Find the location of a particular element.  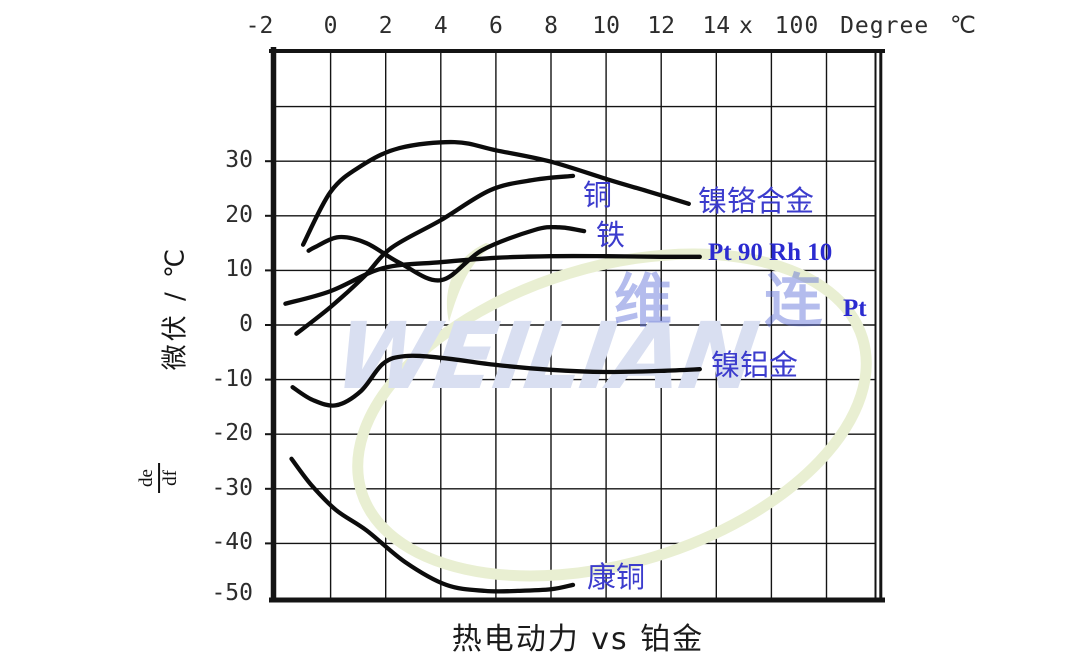

curve-label-alumel: 镍铝金 is located at coordinates (755, 366).